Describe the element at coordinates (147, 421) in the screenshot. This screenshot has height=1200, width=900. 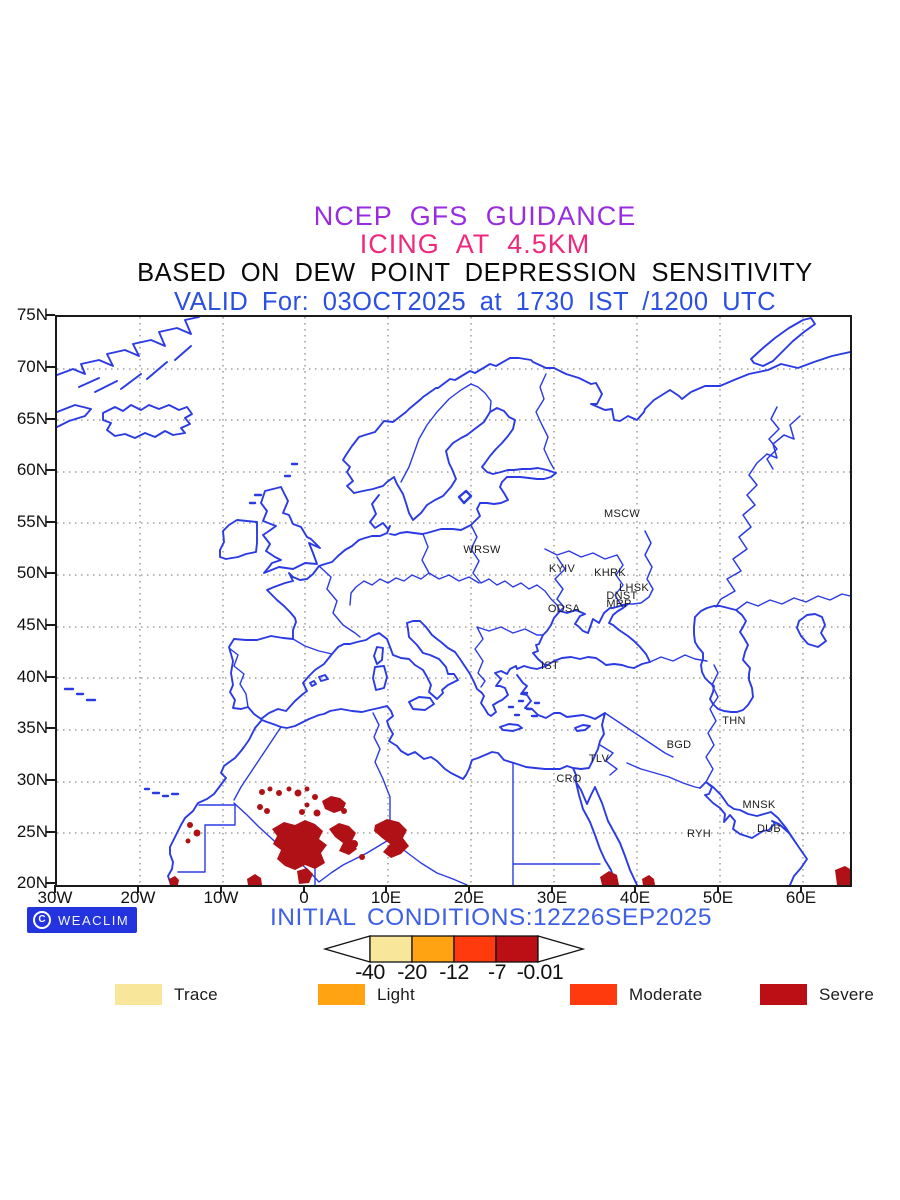
I see `coast-iceland` at that location.